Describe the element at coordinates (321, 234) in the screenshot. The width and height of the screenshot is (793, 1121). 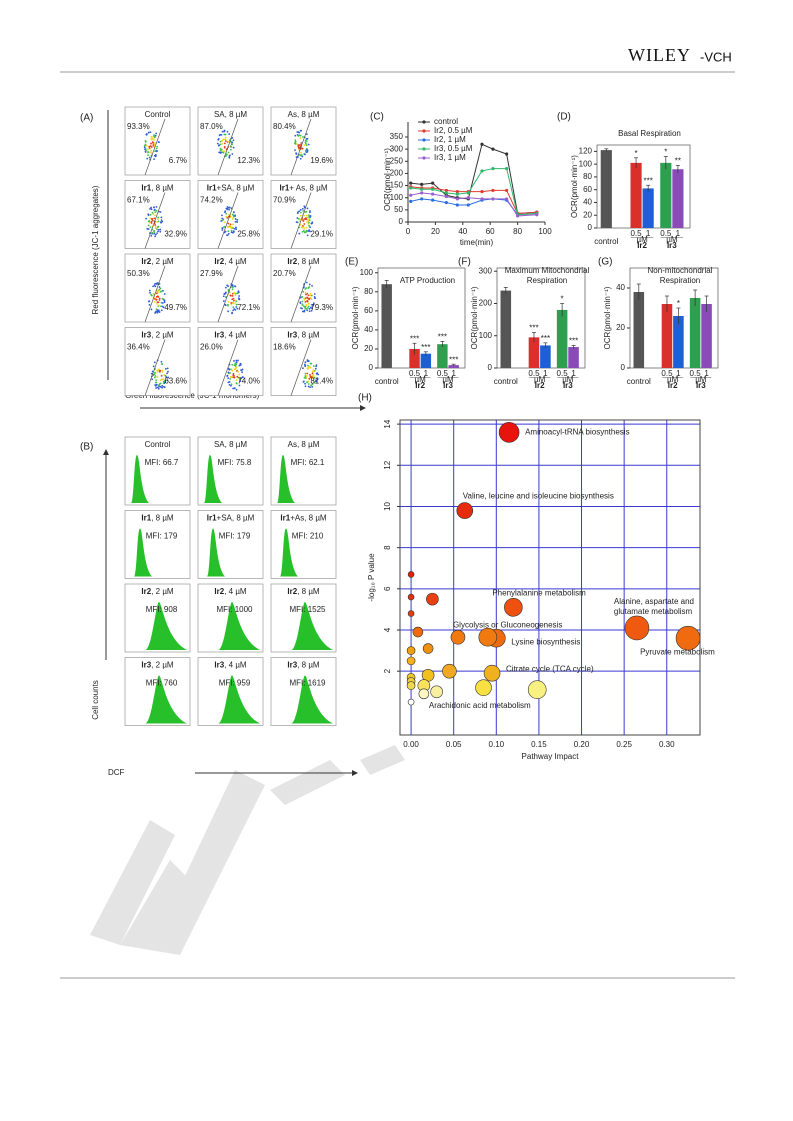
I see `lower-percent: 29.1%` at that location.